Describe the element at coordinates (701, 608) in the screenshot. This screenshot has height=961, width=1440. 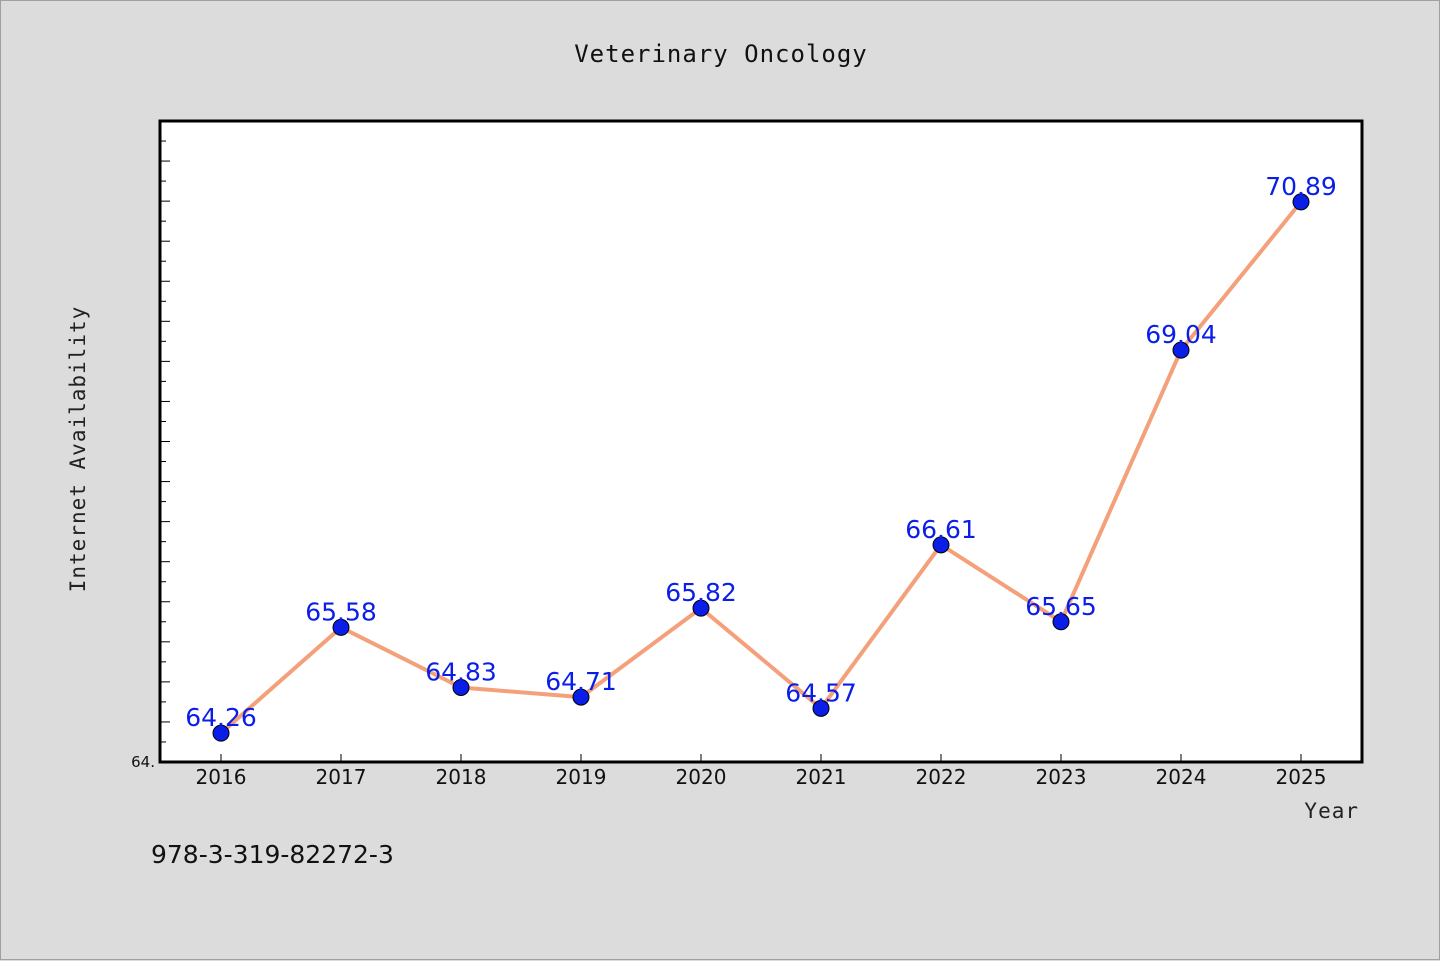
I see `data-point-2020` at that location.